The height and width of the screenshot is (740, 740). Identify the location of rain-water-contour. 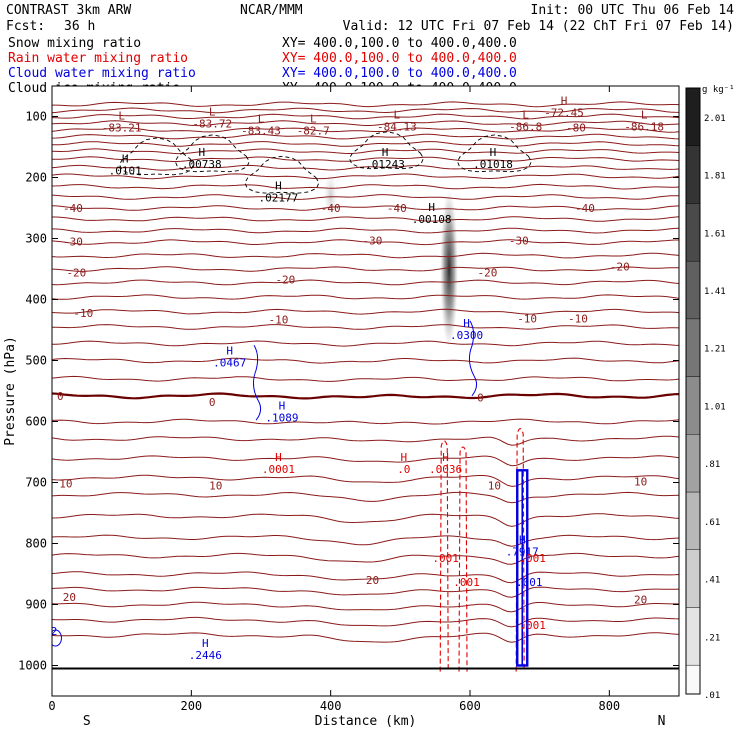
(463, 559).